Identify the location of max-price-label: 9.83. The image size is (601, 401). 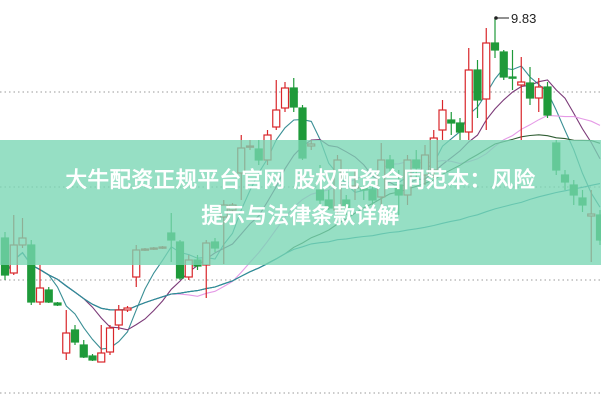
(523, 18).